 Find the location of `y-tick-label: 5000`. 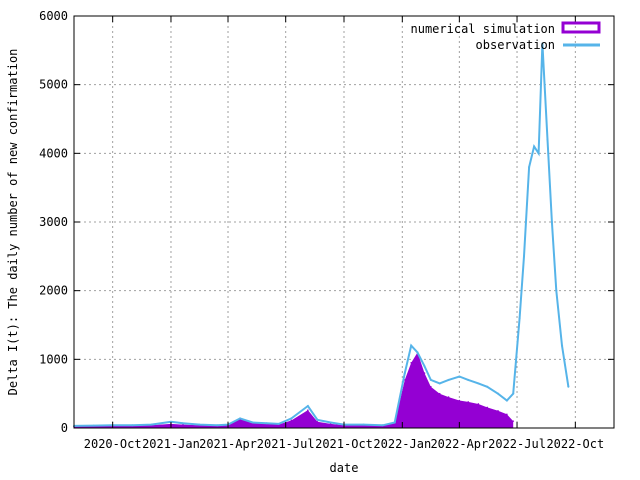

y-tick-label: 5000 is located at coordinates (53, 85).